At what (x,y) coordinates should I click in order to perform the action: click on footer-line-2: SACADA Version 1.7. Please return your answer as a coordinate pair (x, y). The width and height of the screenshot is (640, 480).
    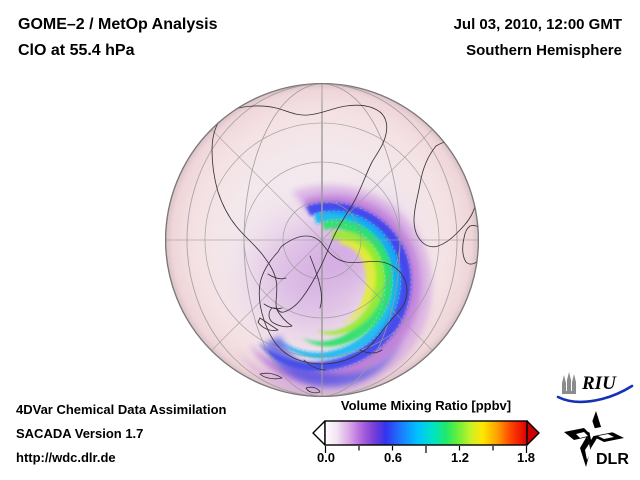
    Looking at the image, I should click on (80, 433).